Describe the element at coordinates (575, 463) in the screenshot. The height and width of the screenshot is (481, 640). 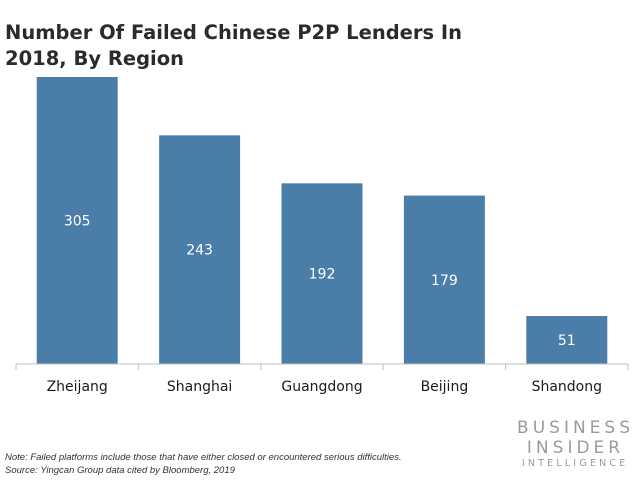
I see `logo-line-intelligence: INTELLIGENCE` at that location.